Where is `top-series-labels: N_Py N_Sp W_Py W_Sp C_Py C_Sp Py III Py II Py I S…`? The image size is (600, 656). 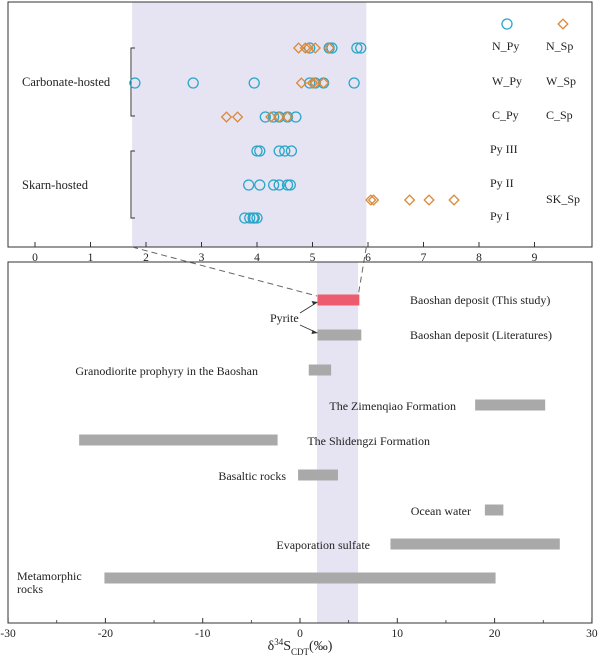 top-series-labels: N_Py N_Sp W_Py W_Sp C_Py C_Sp Py III Py II Py I S… is located at coordinates (535, 131).